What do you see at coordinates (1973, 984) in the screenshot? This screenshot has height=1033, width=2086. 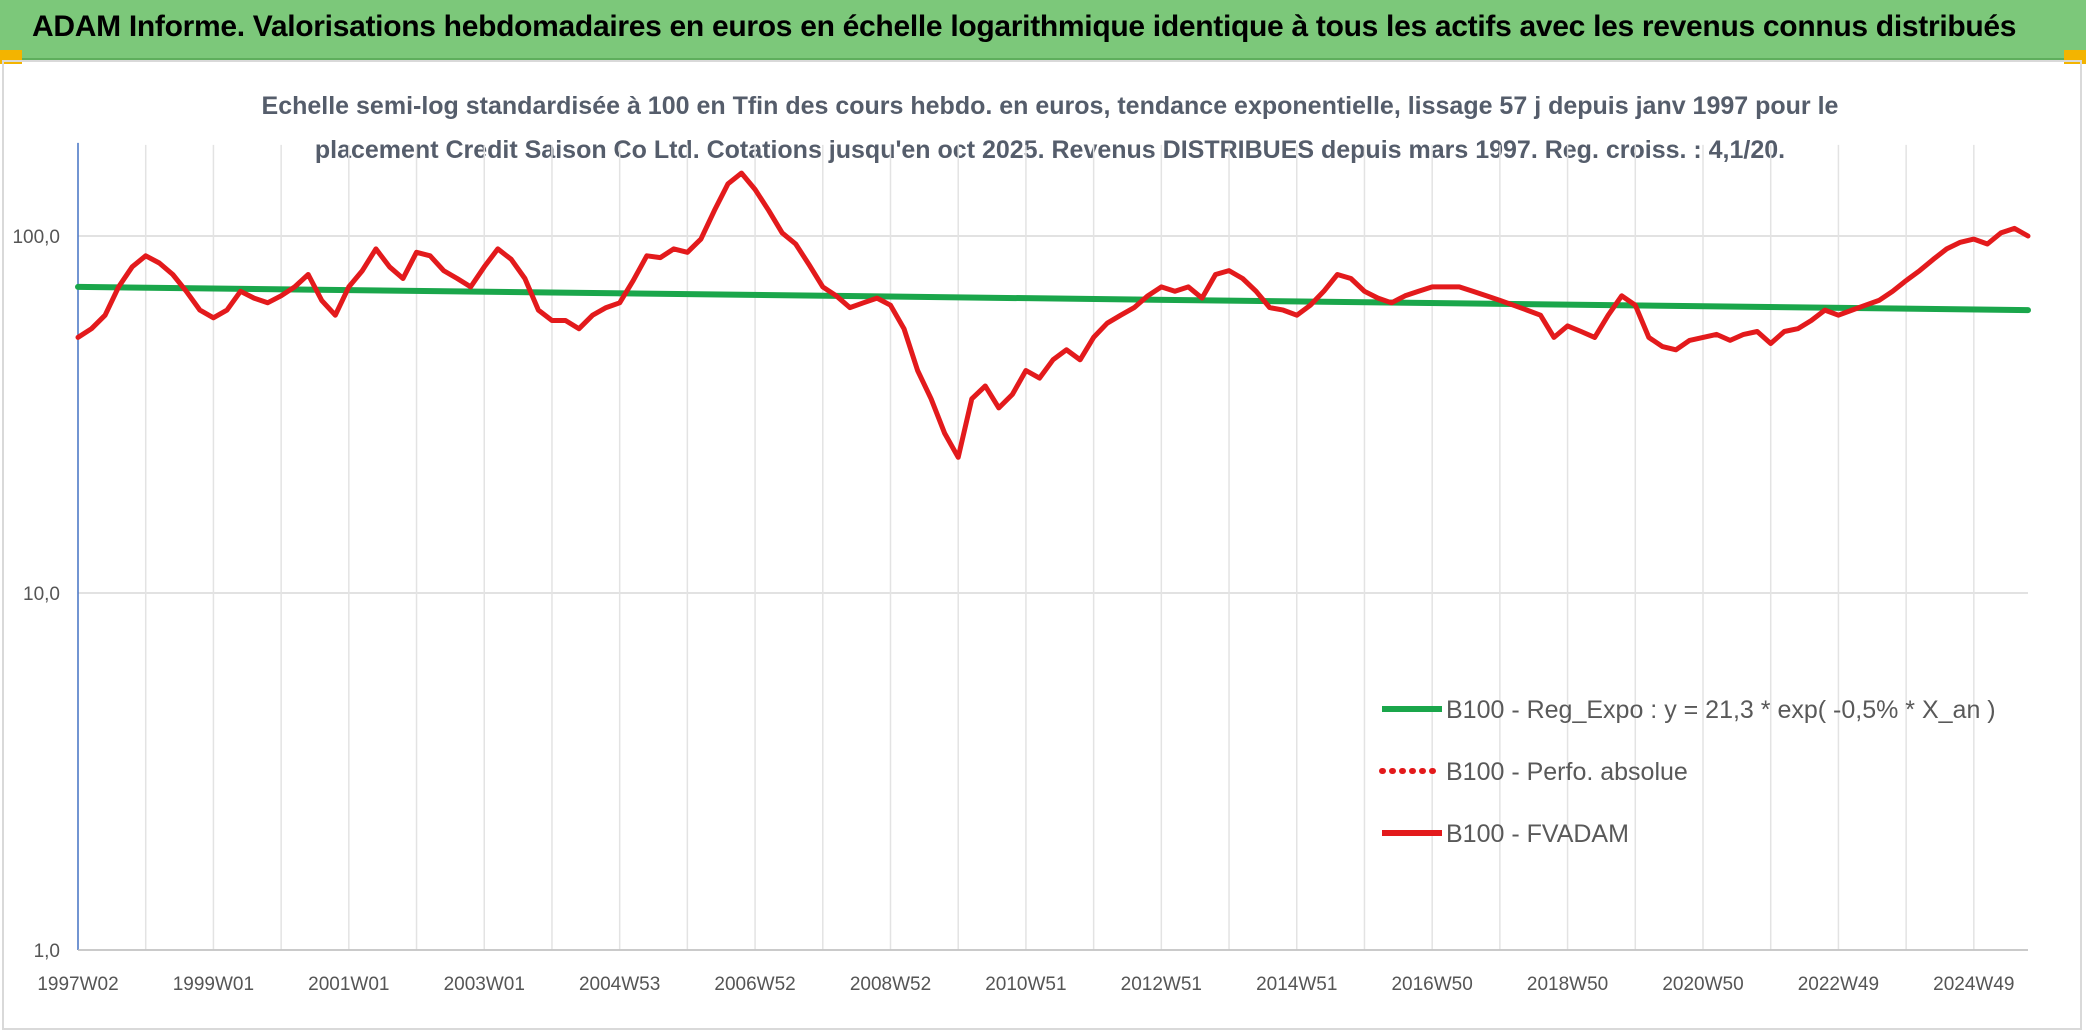 I see `x-tick-label: 2024W49` at bounding box center [1973, 984].